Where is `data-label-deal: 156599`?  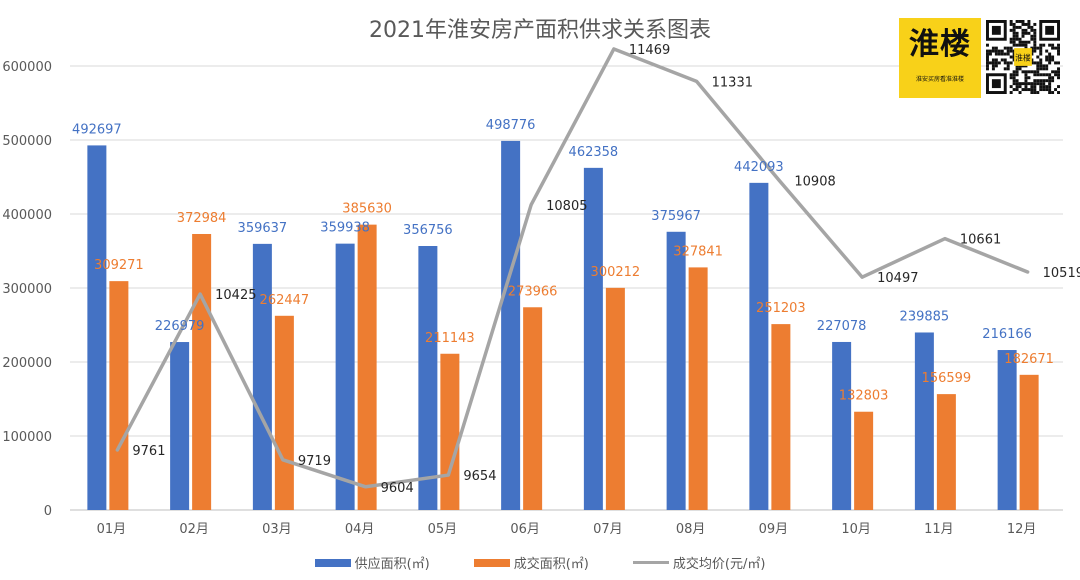 data-label-deal: 156599 is located at coordinates (947, 378).